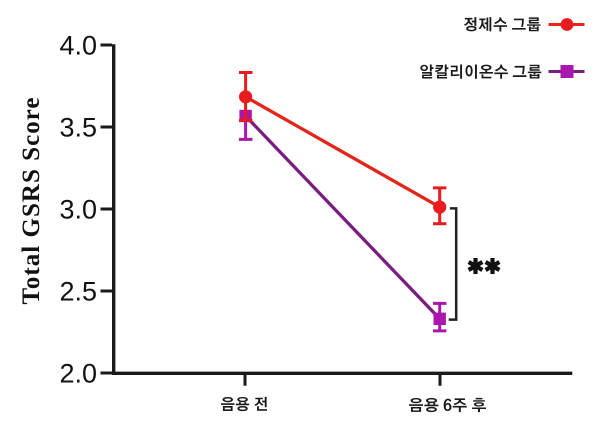 The height and width of the screenshot is (430, 600). I want to click on svg-text: 3.5, so click(78, 128).